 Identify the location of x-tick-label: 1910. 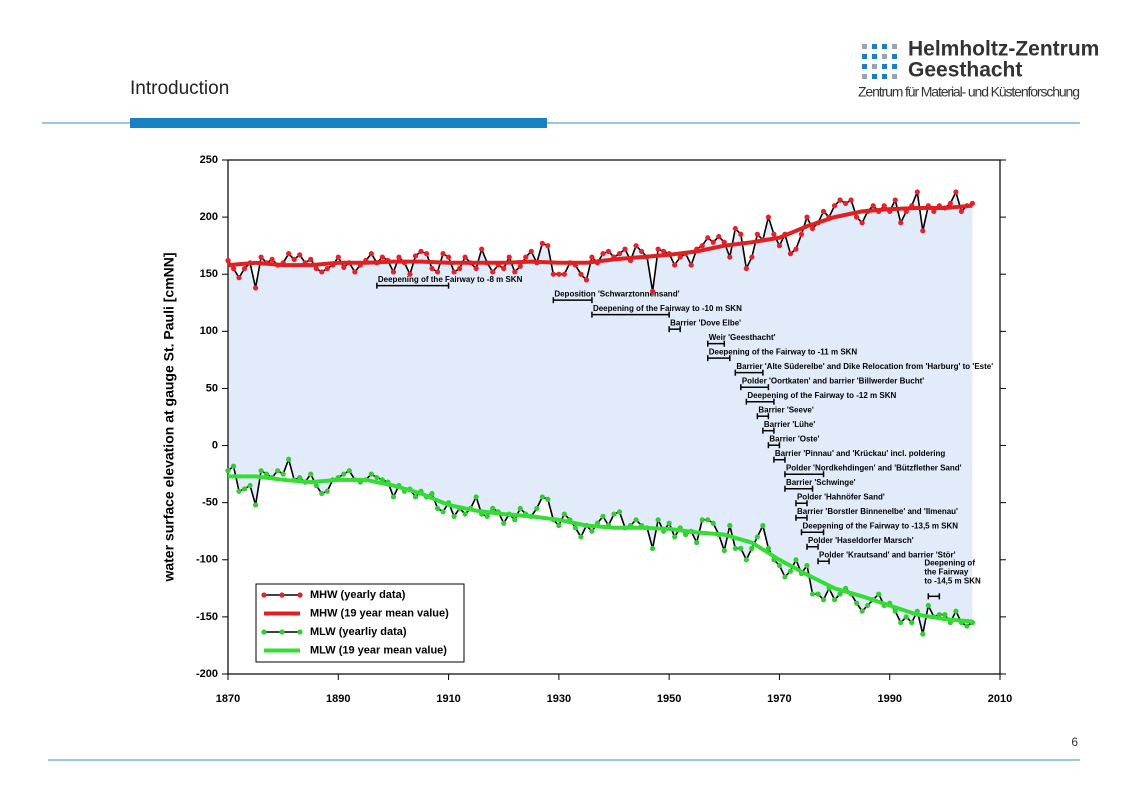
(448, 699).